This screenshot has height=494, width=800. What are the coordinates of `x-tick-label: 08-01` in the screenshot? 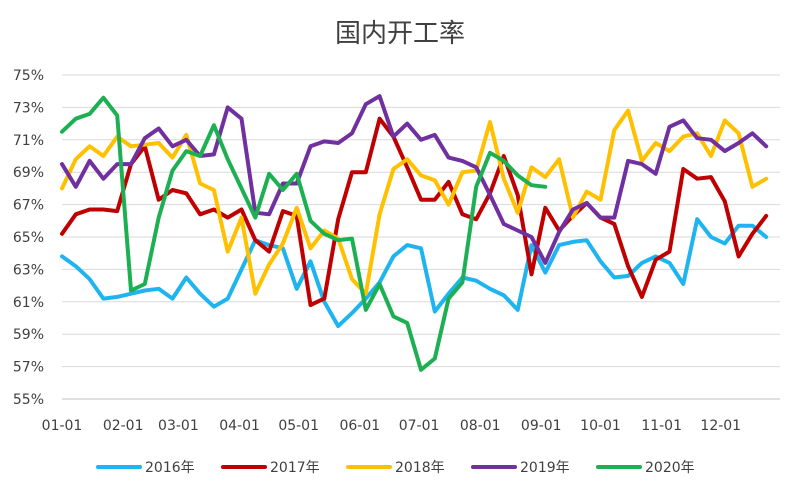 It's located at (480, 426).